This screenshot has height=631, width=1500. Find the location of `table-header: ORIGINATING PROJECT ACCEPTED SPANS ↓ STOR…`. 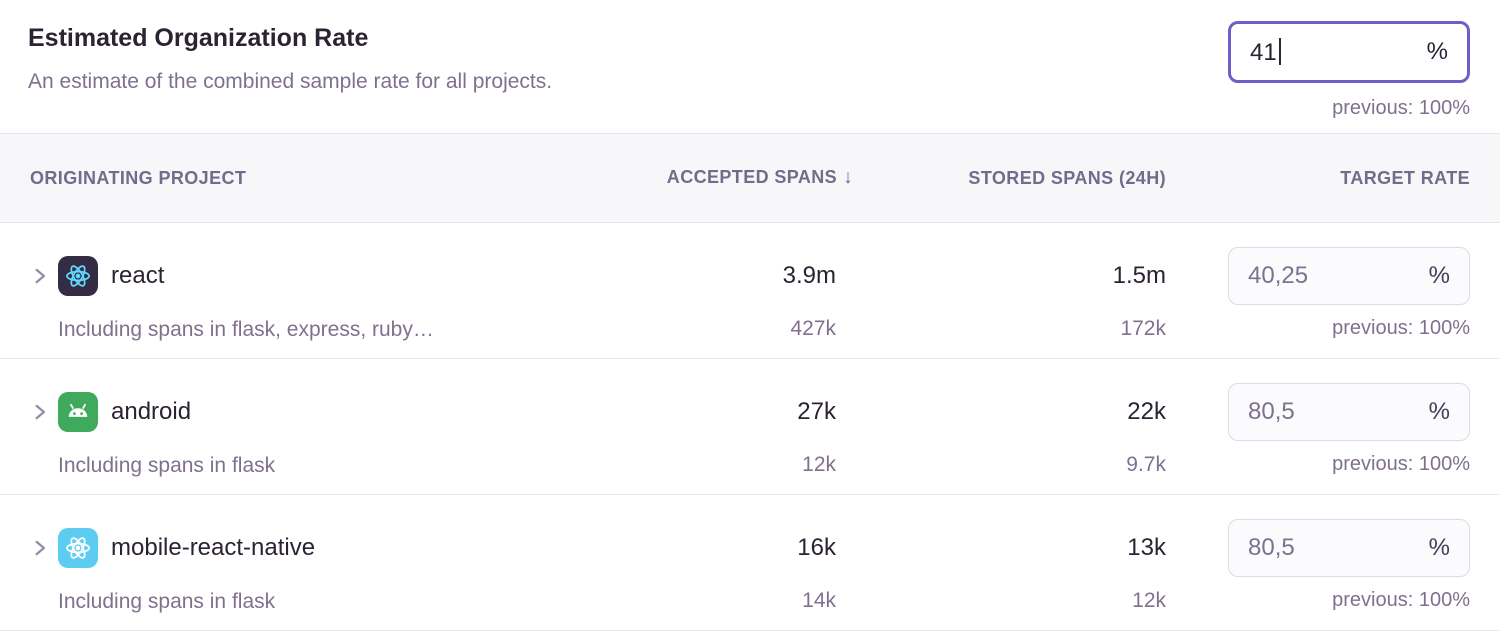

table-header: ORIGINATING PROJECT ACCEPTED SPANS ↓ STOR… is located at coordinates (750, 178).